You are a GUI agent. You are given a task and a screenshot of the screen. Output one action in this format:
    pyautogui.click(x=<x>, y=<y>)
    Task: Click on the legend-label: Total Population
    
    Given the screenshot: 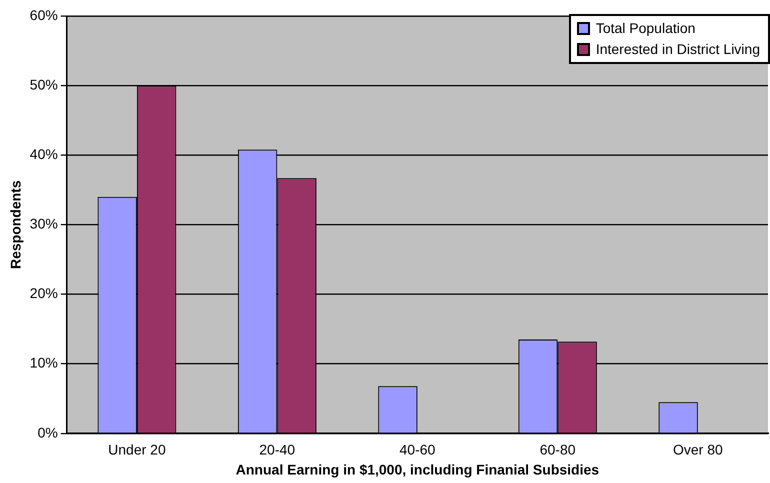 What is the action you would take?
    pyautogui.click(x=646, y=28)
    